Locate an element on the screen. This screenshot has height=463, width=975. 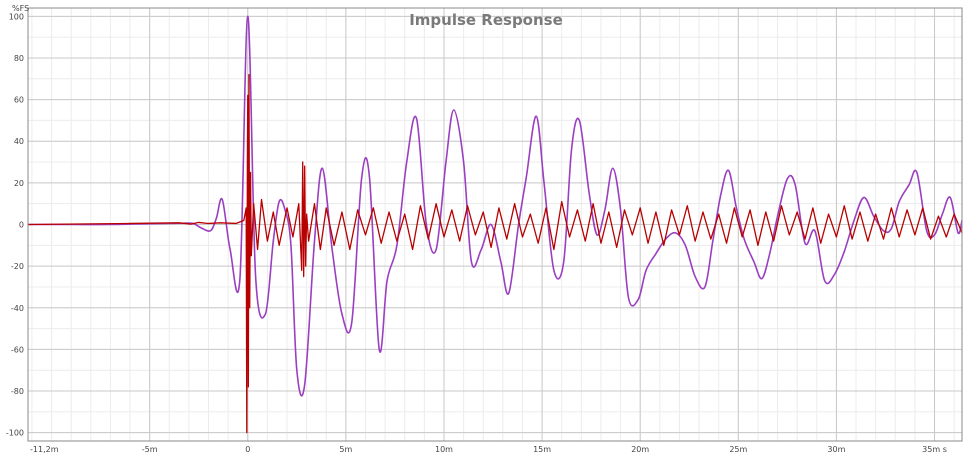
x-tick-label: -11,2m is located at coordinates (44, 449).